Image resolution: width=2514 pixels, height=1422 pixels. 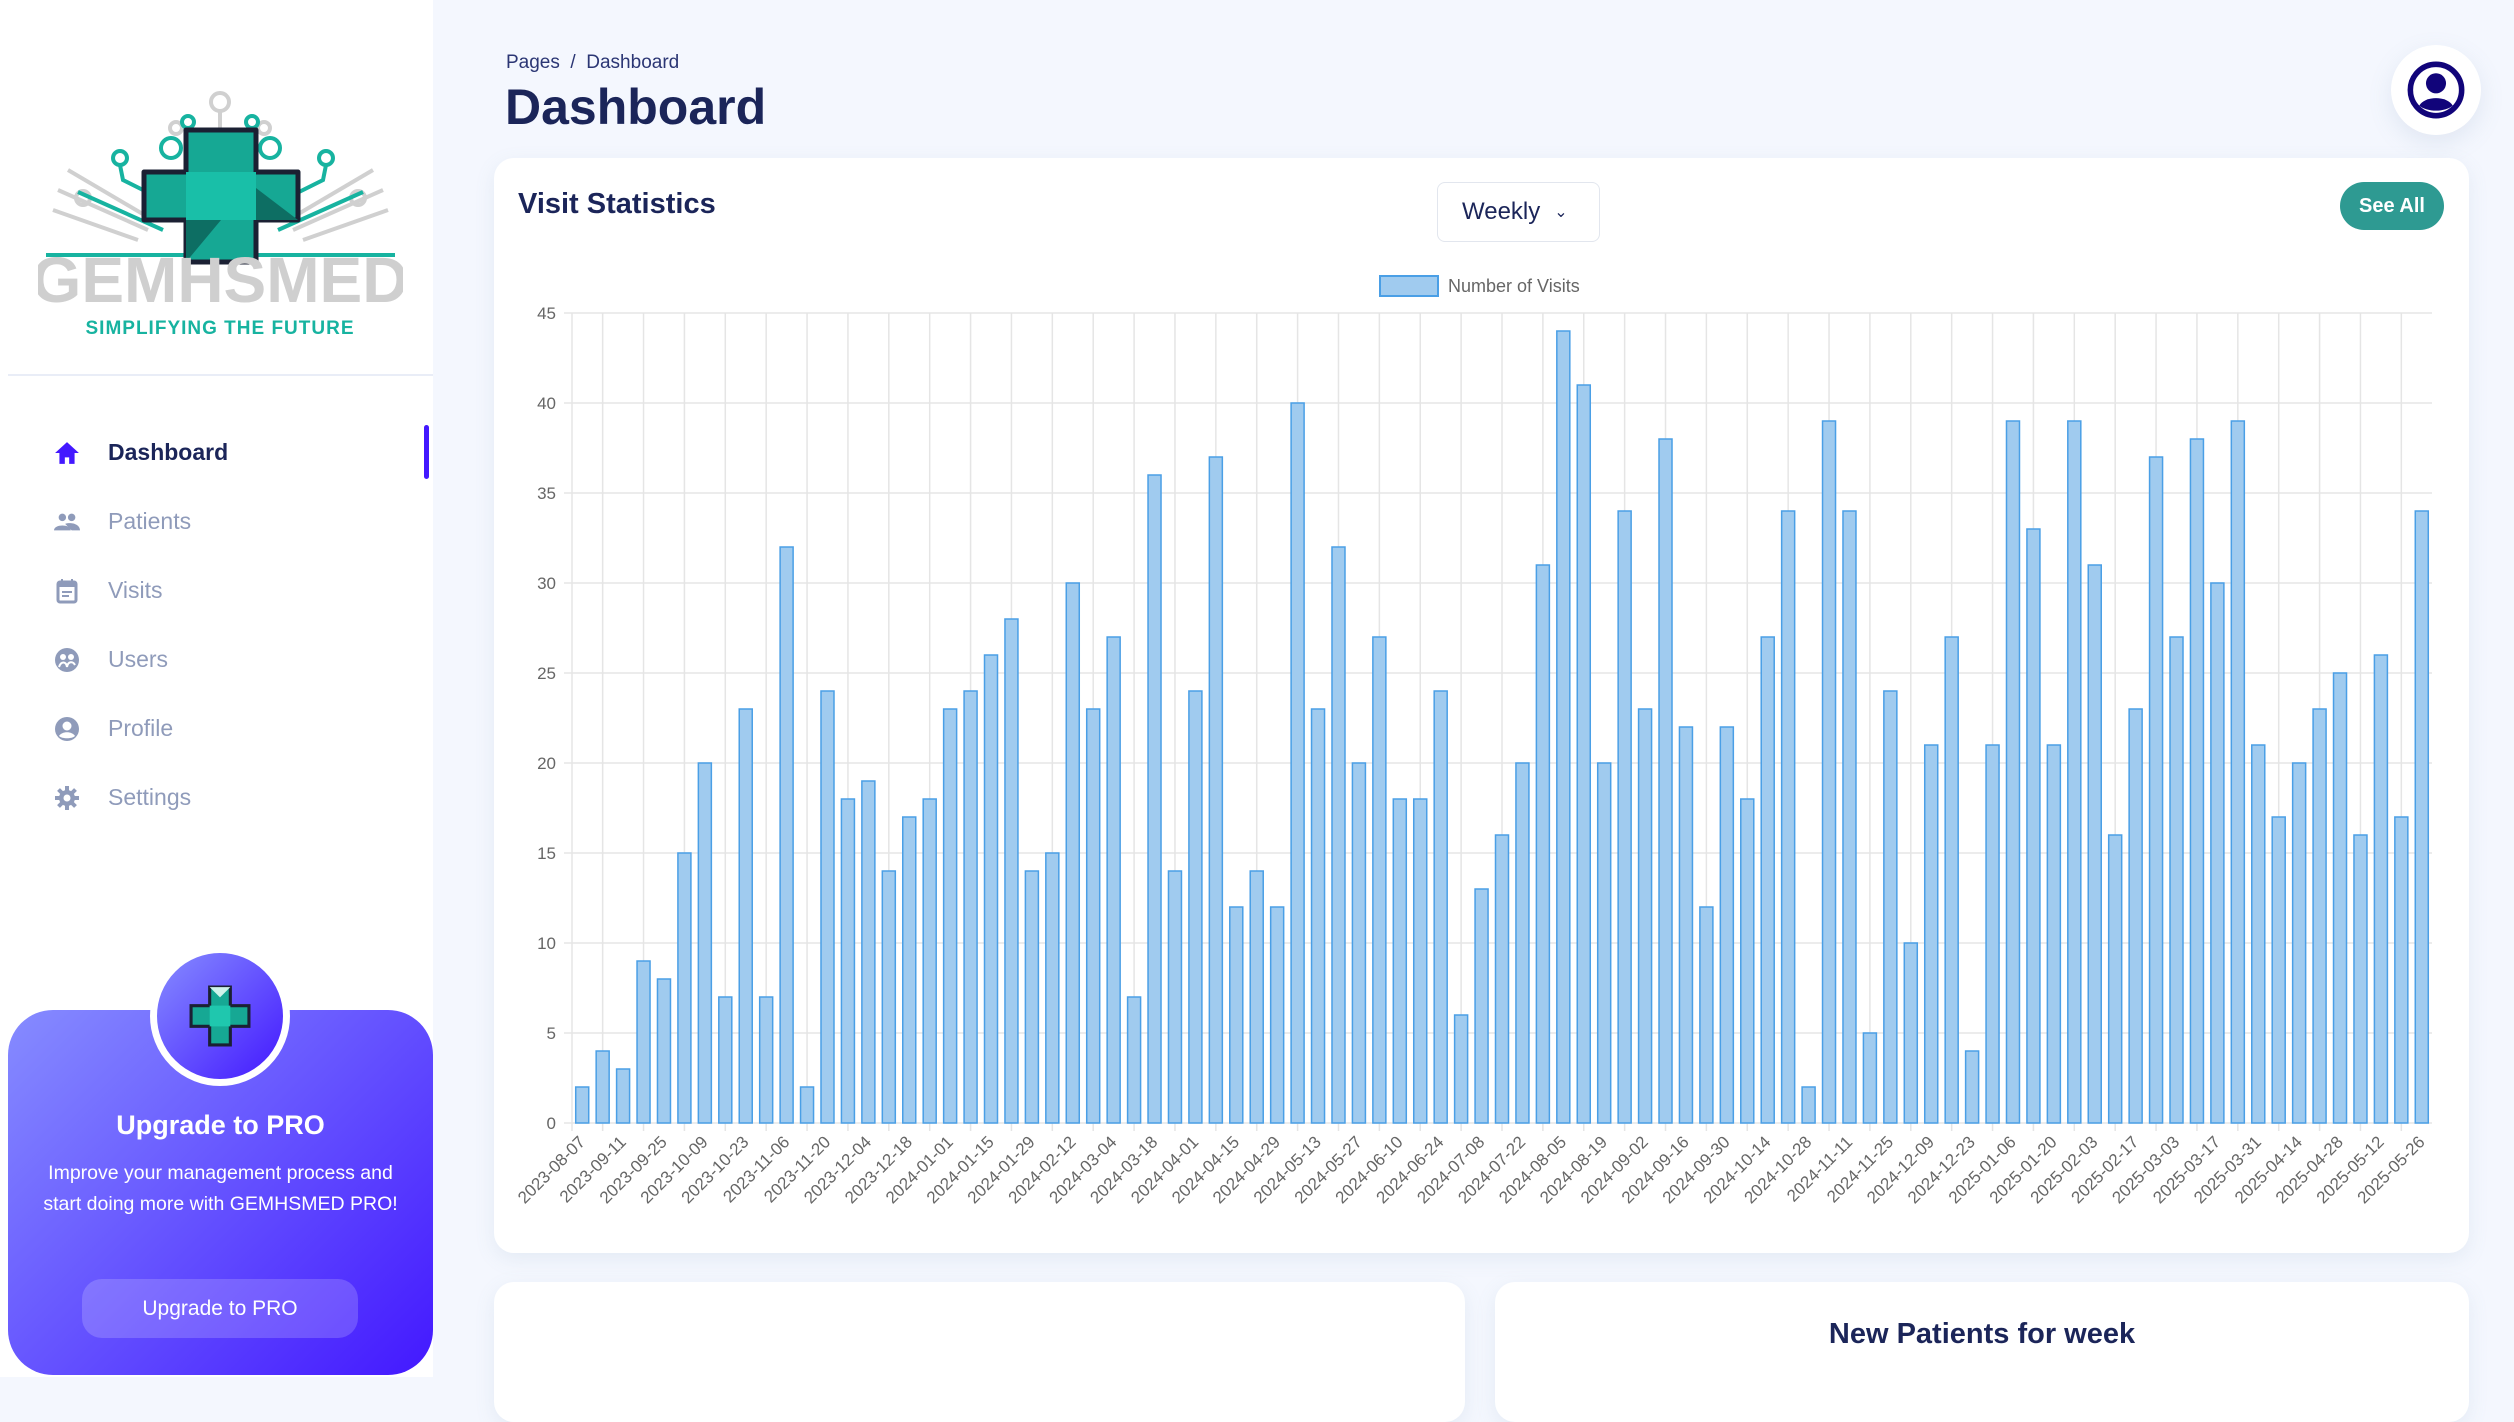 I want to click on page-title: Dashboard, so click(x=636, y=107).